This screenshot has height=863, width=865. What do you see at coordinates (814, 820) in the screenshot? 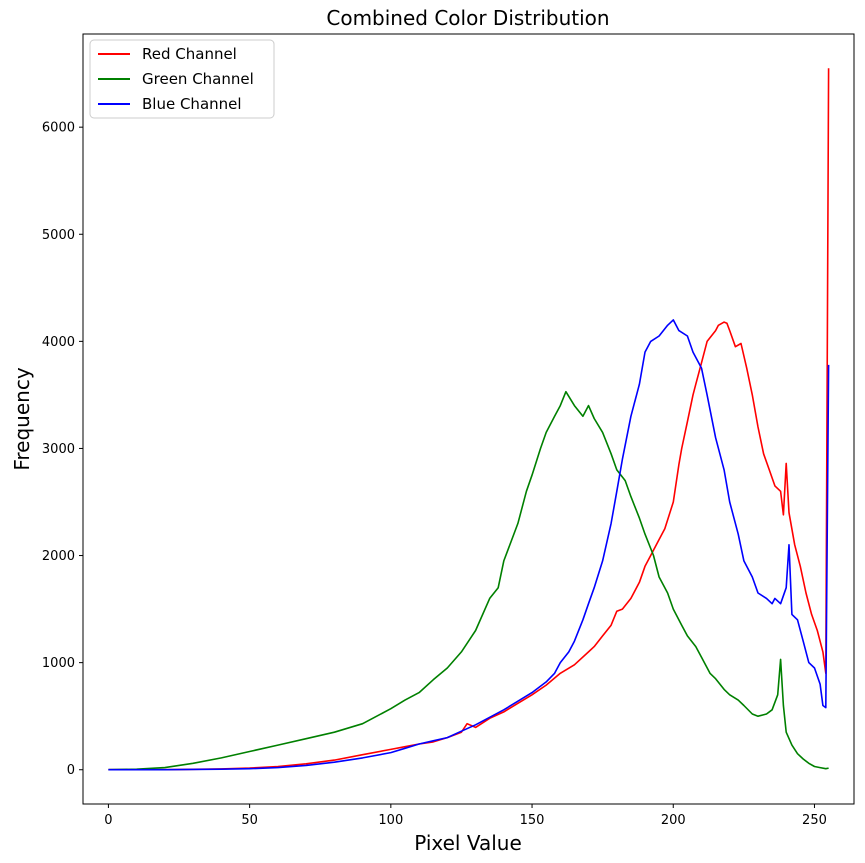
I see `x-tick-label: 250` at bounding box center [814, 820].